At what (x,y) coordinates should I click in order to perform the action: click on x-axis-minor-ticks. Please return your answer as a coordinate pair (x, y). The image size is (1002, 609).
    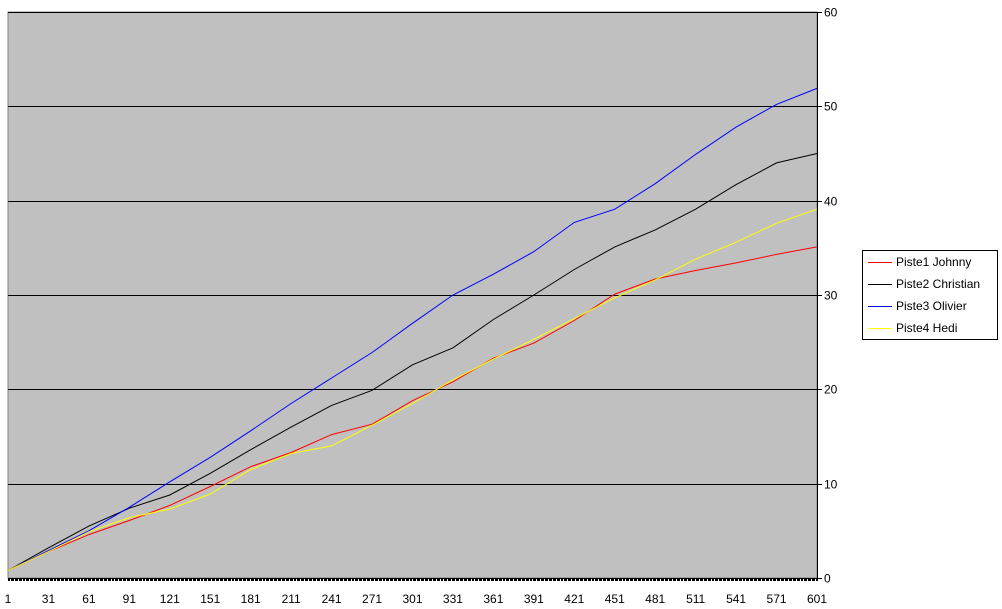
    Looking at the image, I should click on (413, 579).